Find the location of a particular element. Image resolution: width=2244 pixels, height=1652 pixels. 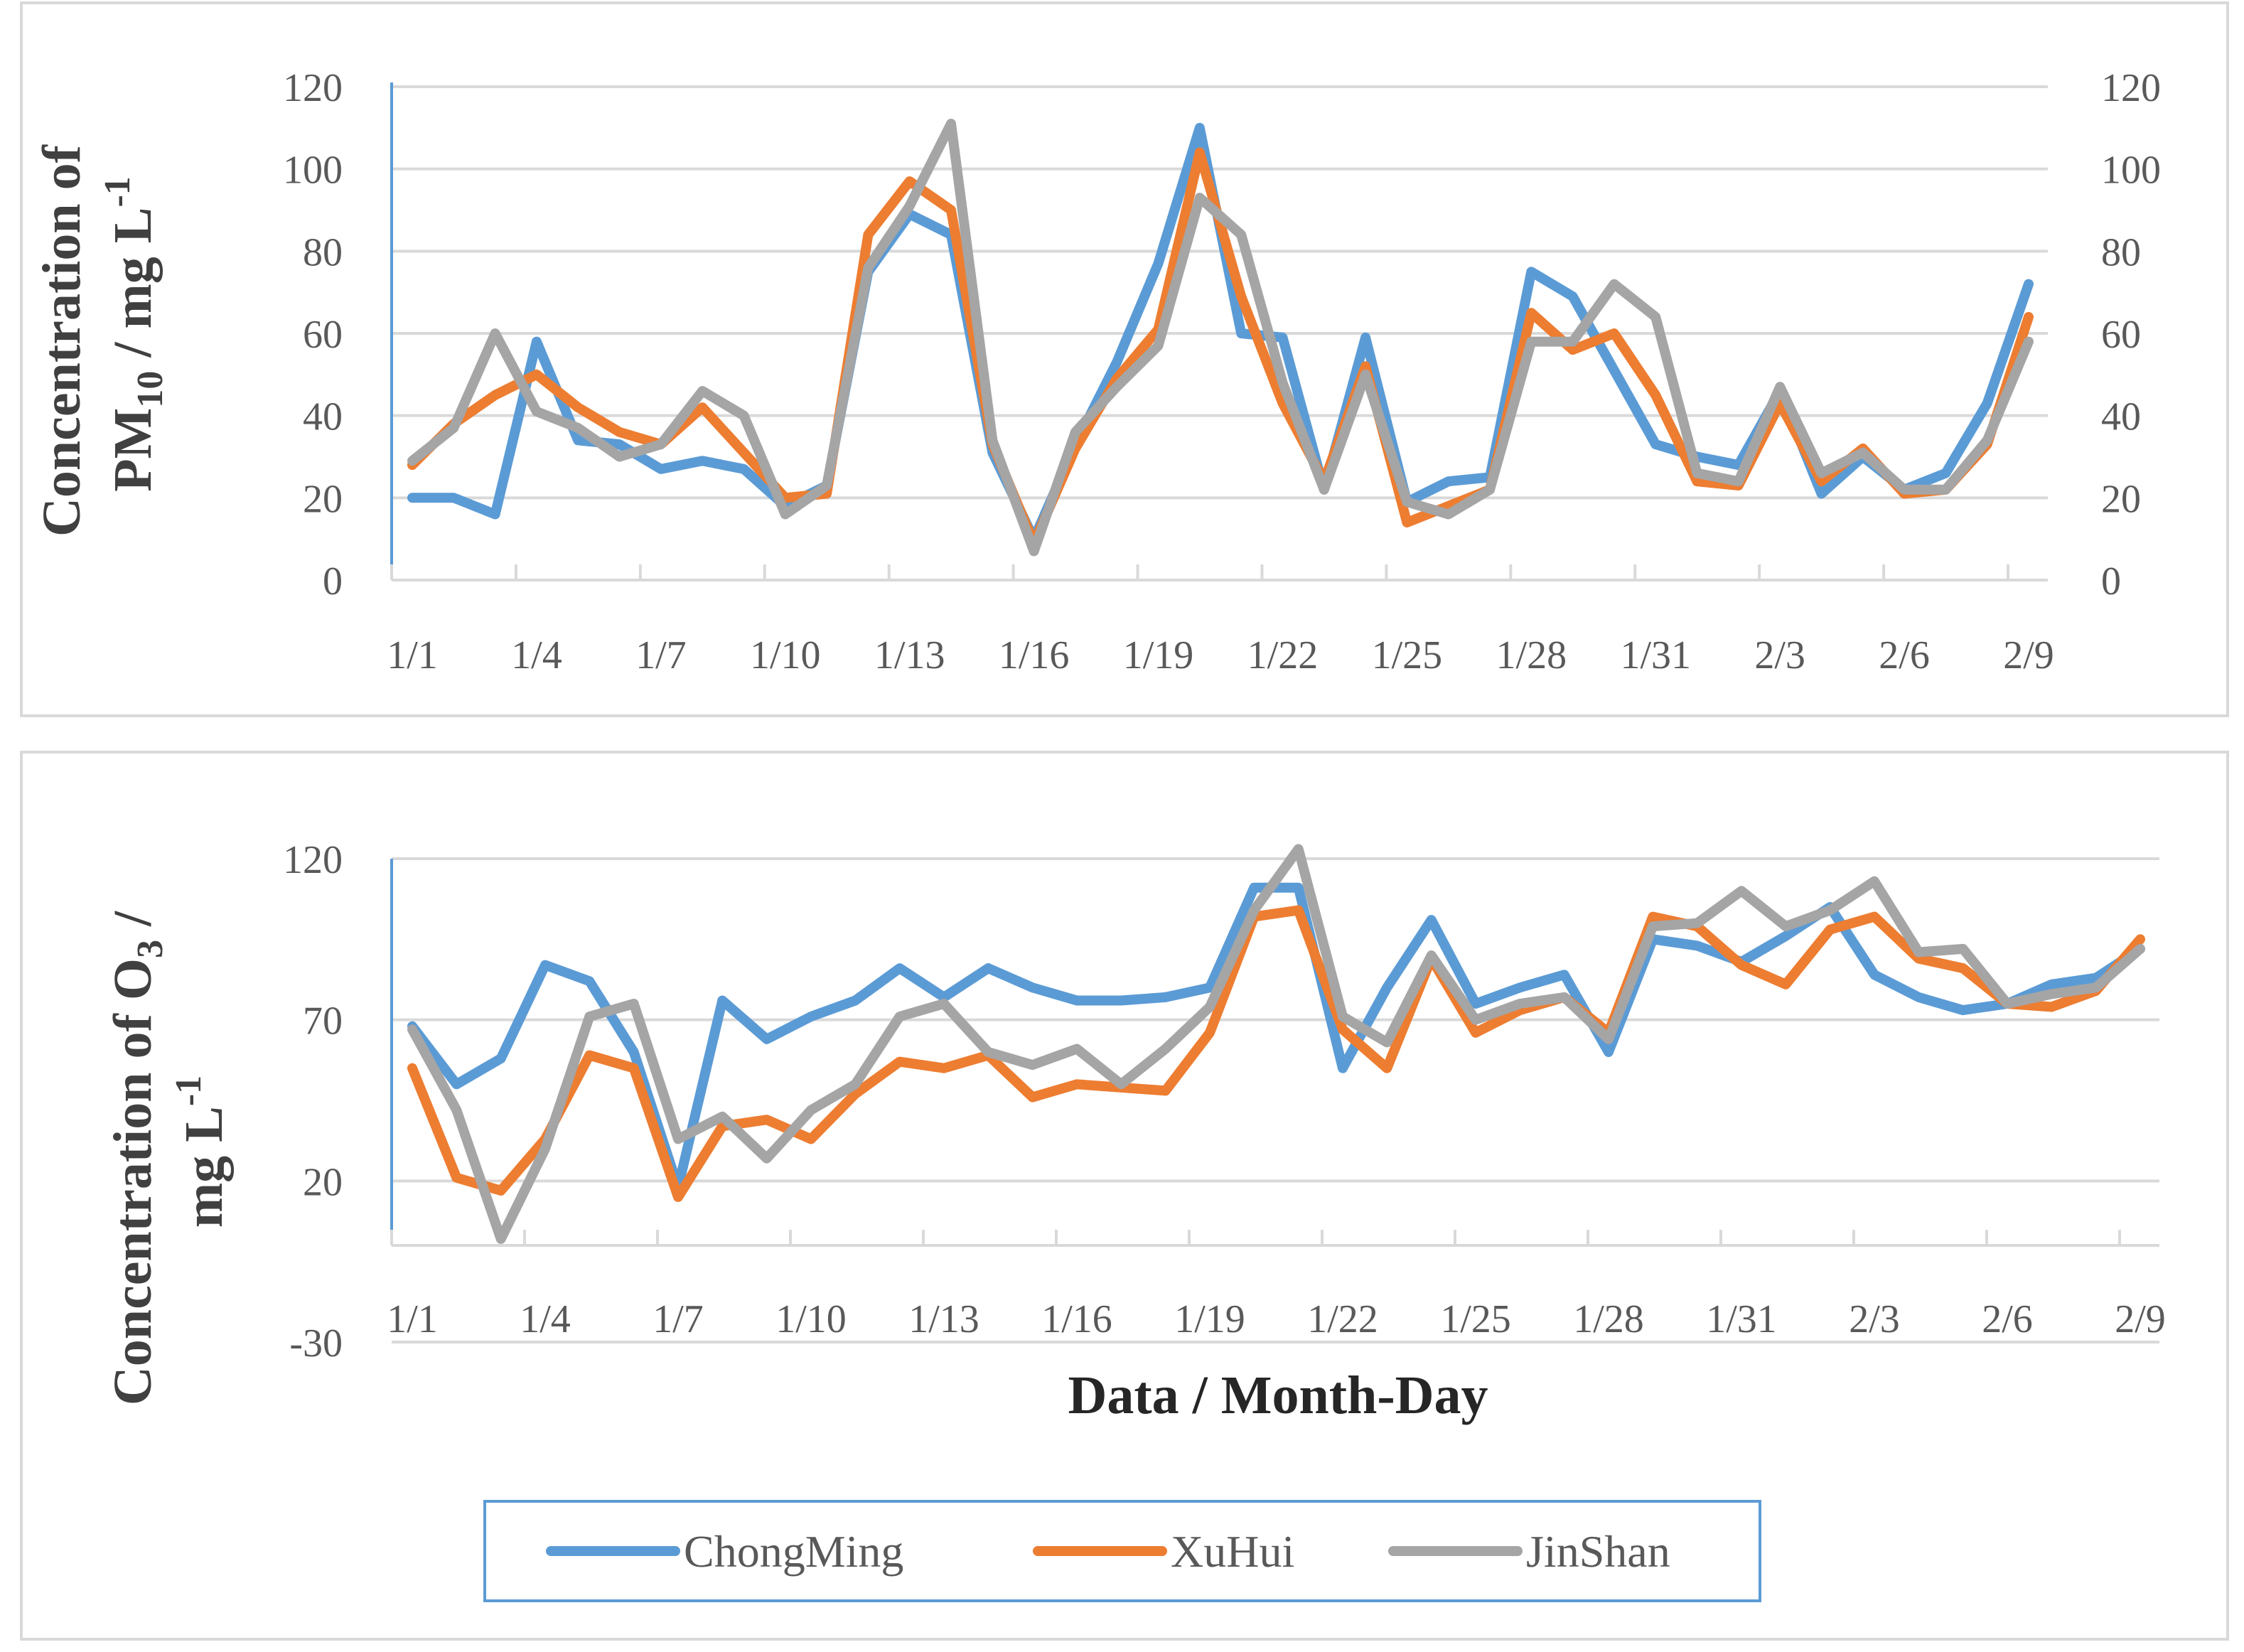

pm10-y-title-pm: PM is located at coordinates (133, 450).